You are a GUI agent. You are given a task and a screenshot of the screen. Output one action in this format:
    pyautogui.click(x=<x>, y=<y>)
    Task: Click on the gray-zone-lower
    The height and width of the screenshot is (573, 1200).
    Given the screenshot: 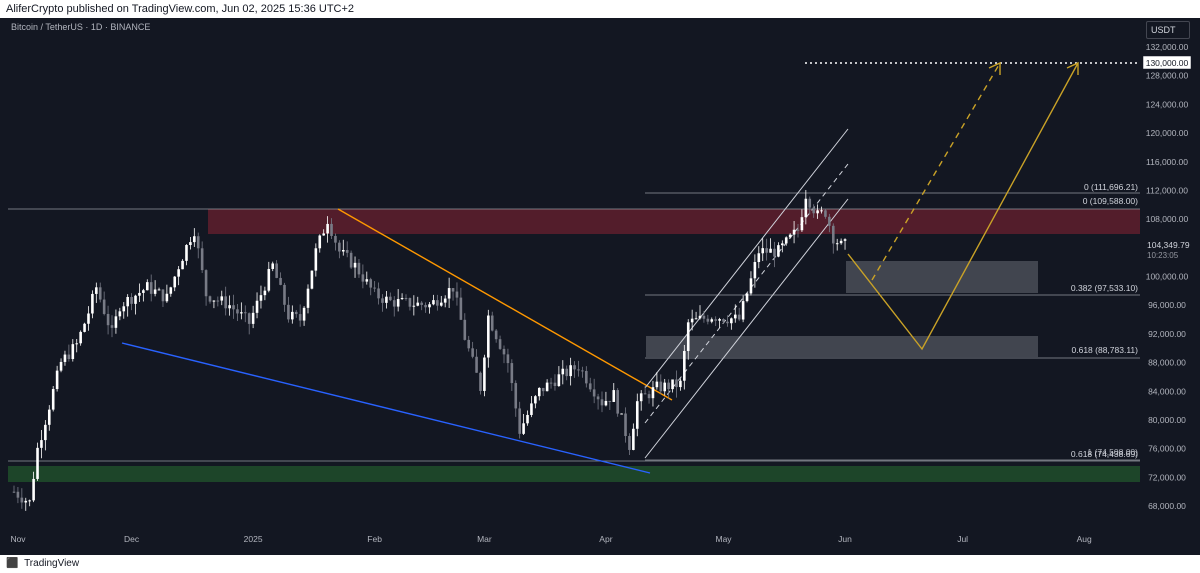 What is the action you would take?
    pyautogui.click(x=842, y=346)
    